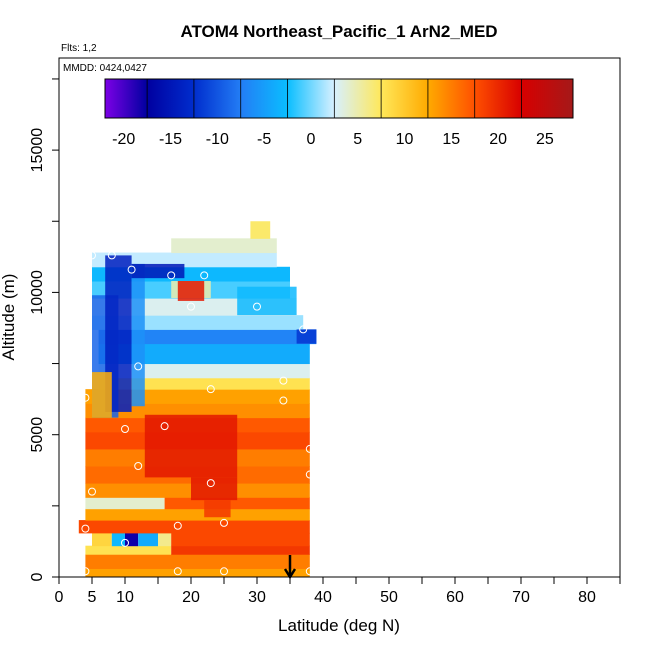 The width and height of the screenshot is (650, 650). I want to click on heatmap-overlay-layer, so click(204, 386).